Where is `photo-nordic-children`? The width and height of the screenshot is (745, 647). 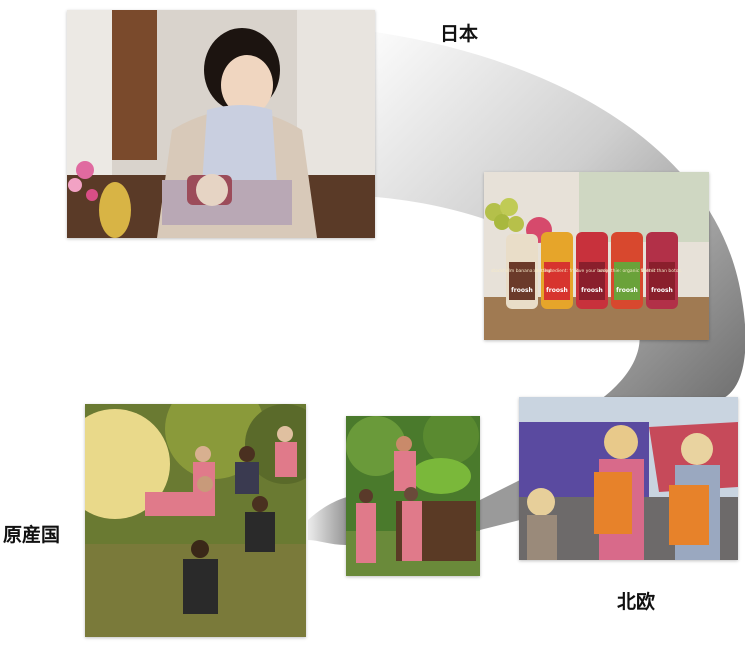 photo-nordic-children is located at coordinates (628, 478).